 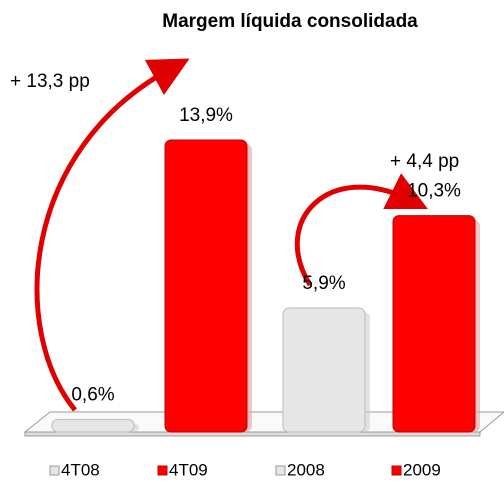 I want to click on data-label: 10,3%, so click(x=434, y=191).